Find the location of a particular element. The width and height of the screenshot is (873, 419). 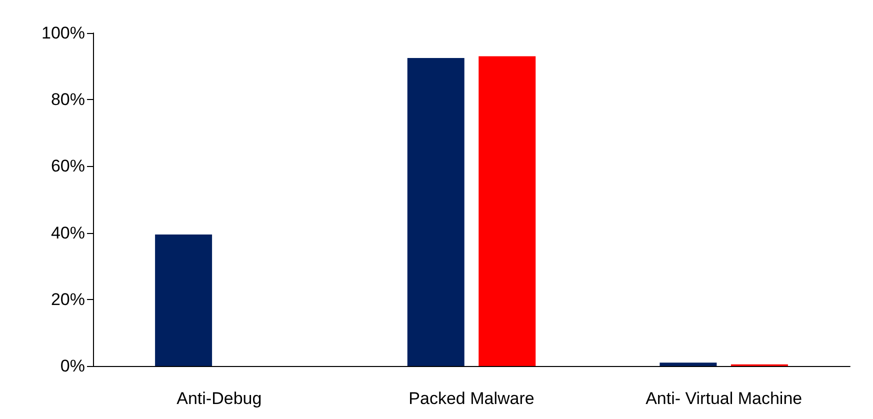

x-tick-label: Packed Malware is located at coordinates (471, 398).